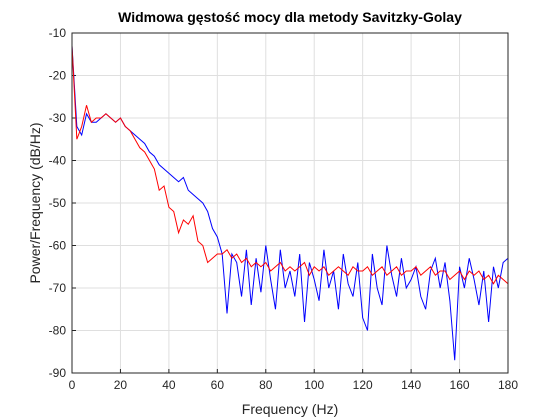 The width and height of the screenshot is (560, 420). I want to click on y-tick-label: -30, so click(58, 118).